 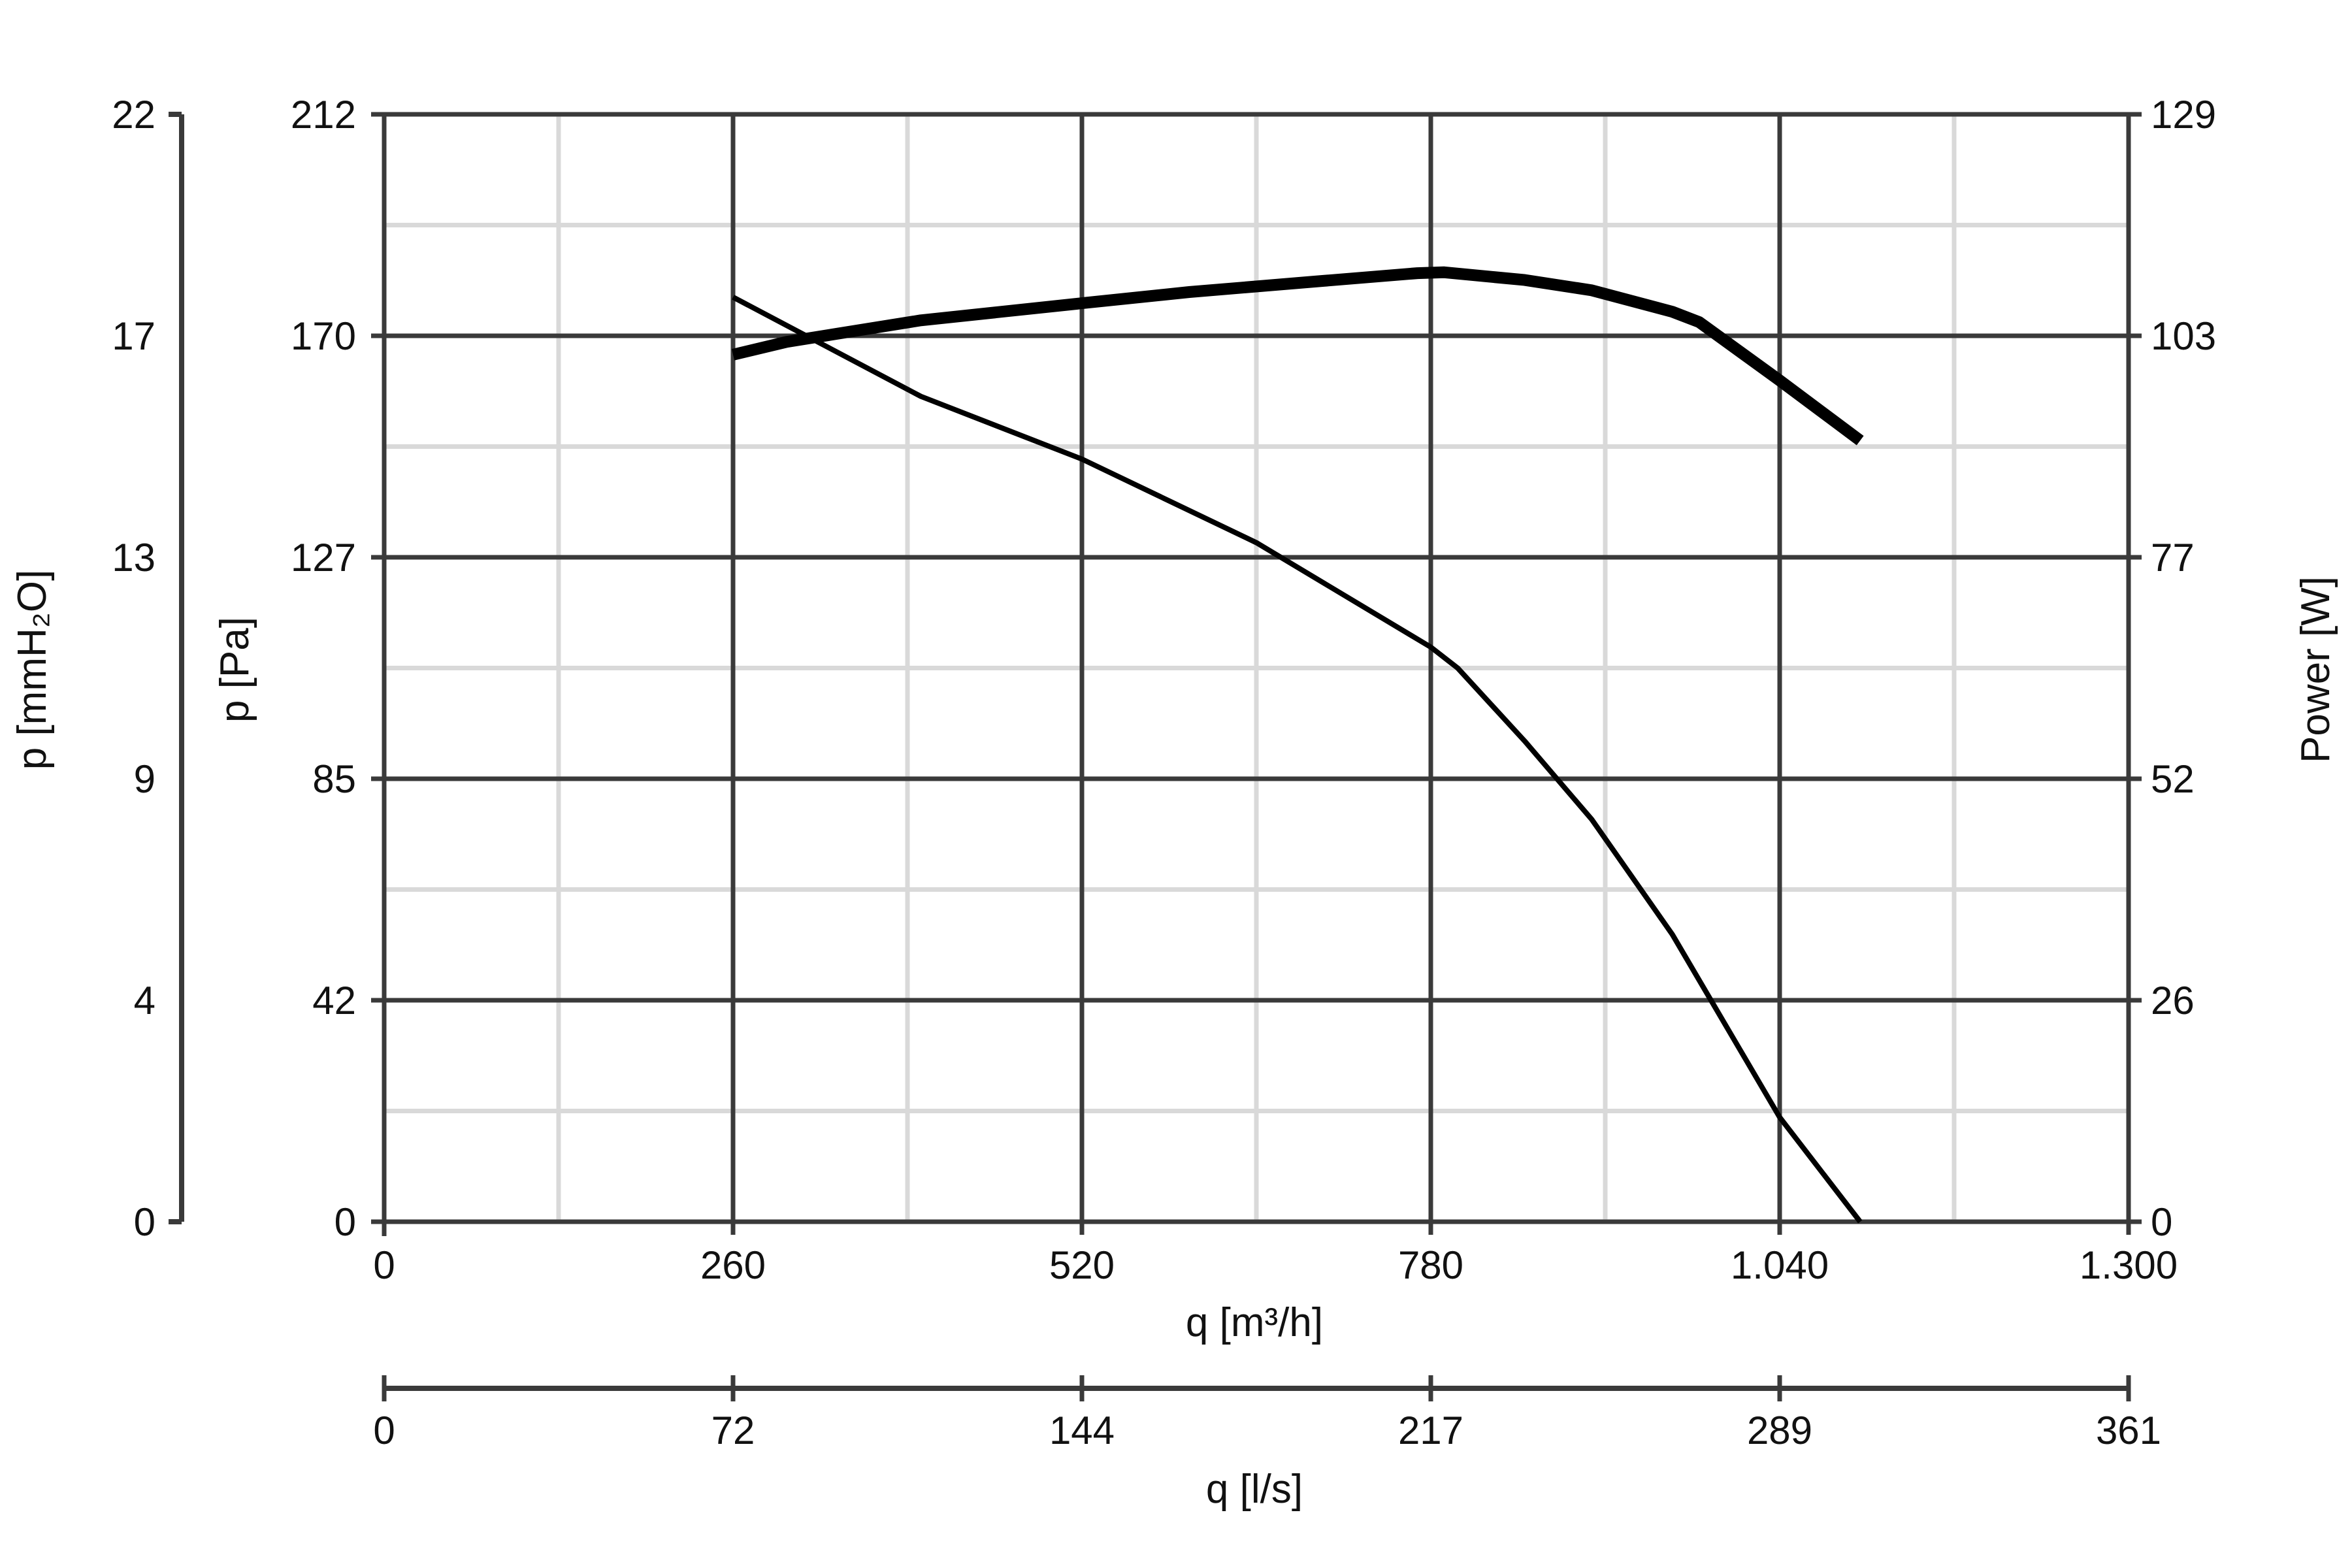 I want to click on y-tick-label-pa: 170, so click(x=323, y=336).